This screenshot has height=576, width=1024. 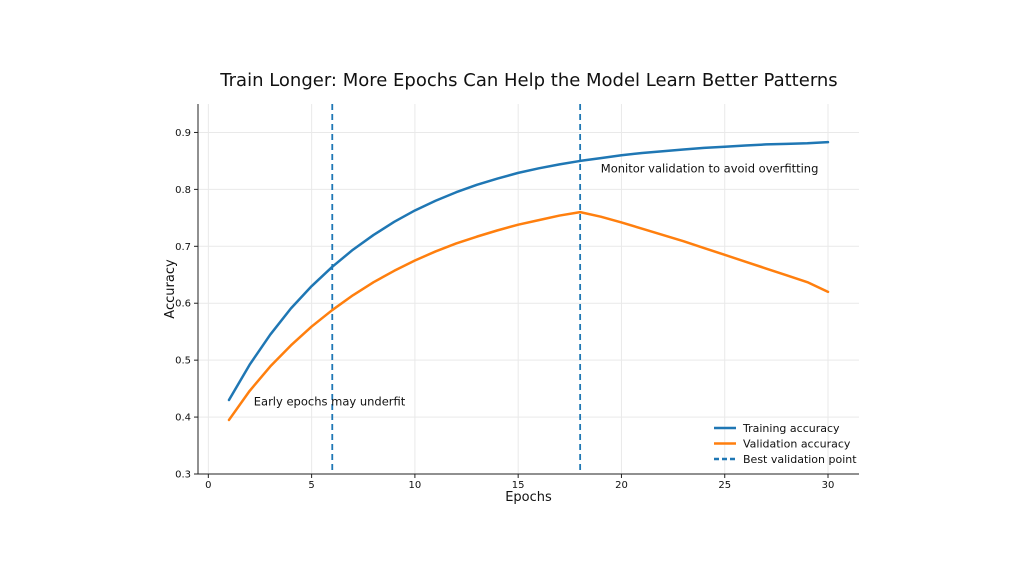 What do you see at coordinates (183, 418) in the screenshot?
I see `y-tick-label-1: 0.4` at bounding box center [183, 418].